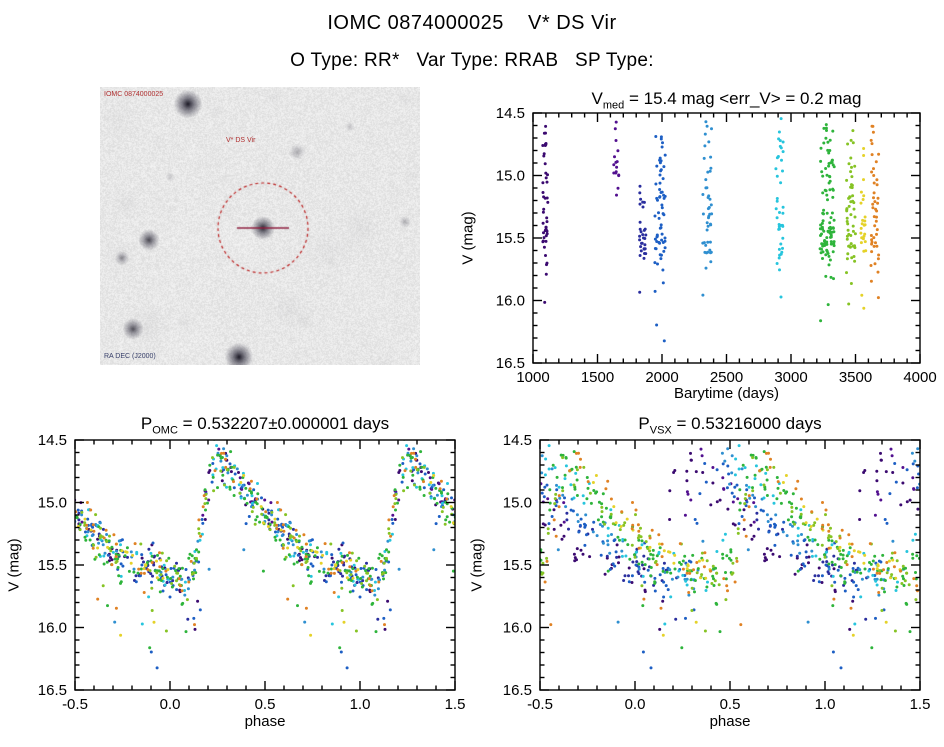 The height and width of the screenshot is (747, 944). Describe the element at coordinates (746, 423) in the screenshot. I see `phase-vsx-title-rest: = 0.53216000 days` at that location.